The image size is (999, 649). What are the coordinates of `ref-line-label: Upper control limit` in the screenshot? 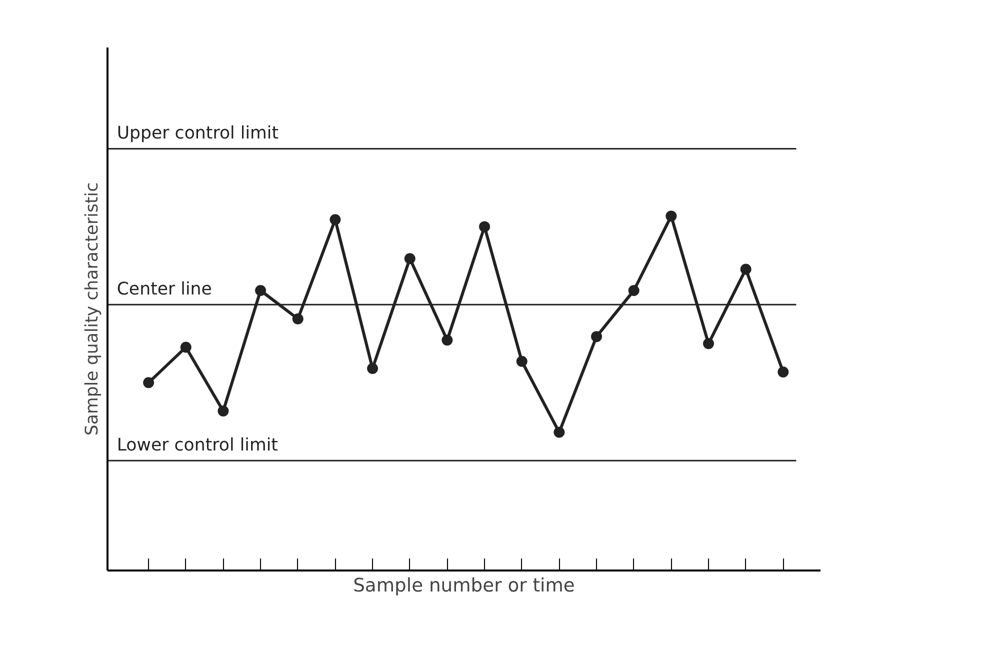 It's located at (197, 134).